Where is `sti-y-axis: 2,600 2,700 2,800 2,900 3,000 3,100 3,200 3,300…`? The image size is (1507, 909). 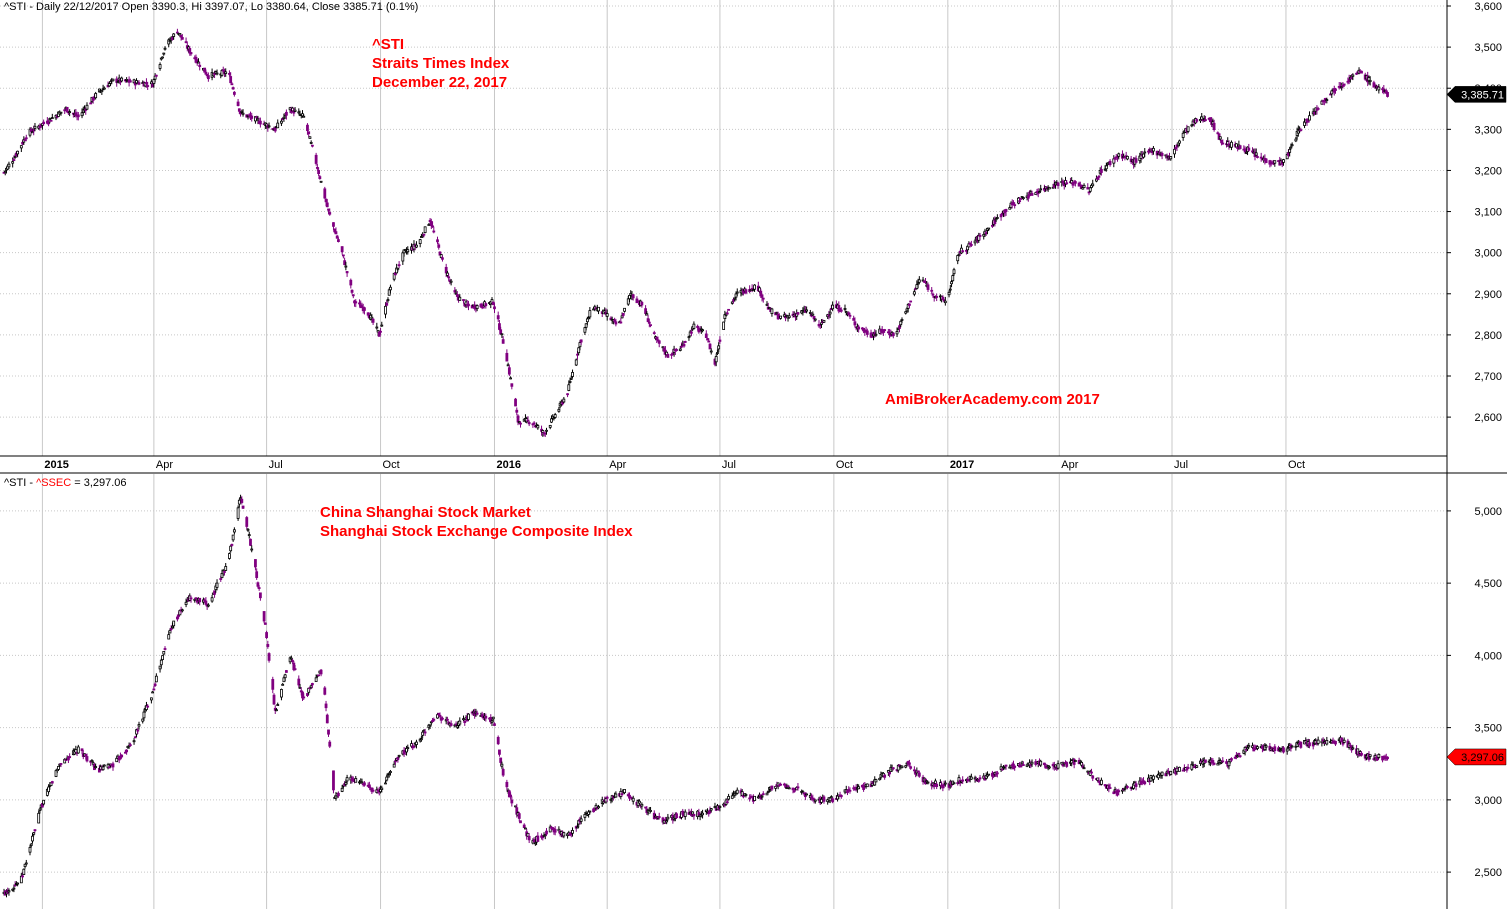 sti-y-axis: 2,600 2,700 2,800 2,900 3,000 3,100 3,200 3,300… is located at coordinates (1474, 212).